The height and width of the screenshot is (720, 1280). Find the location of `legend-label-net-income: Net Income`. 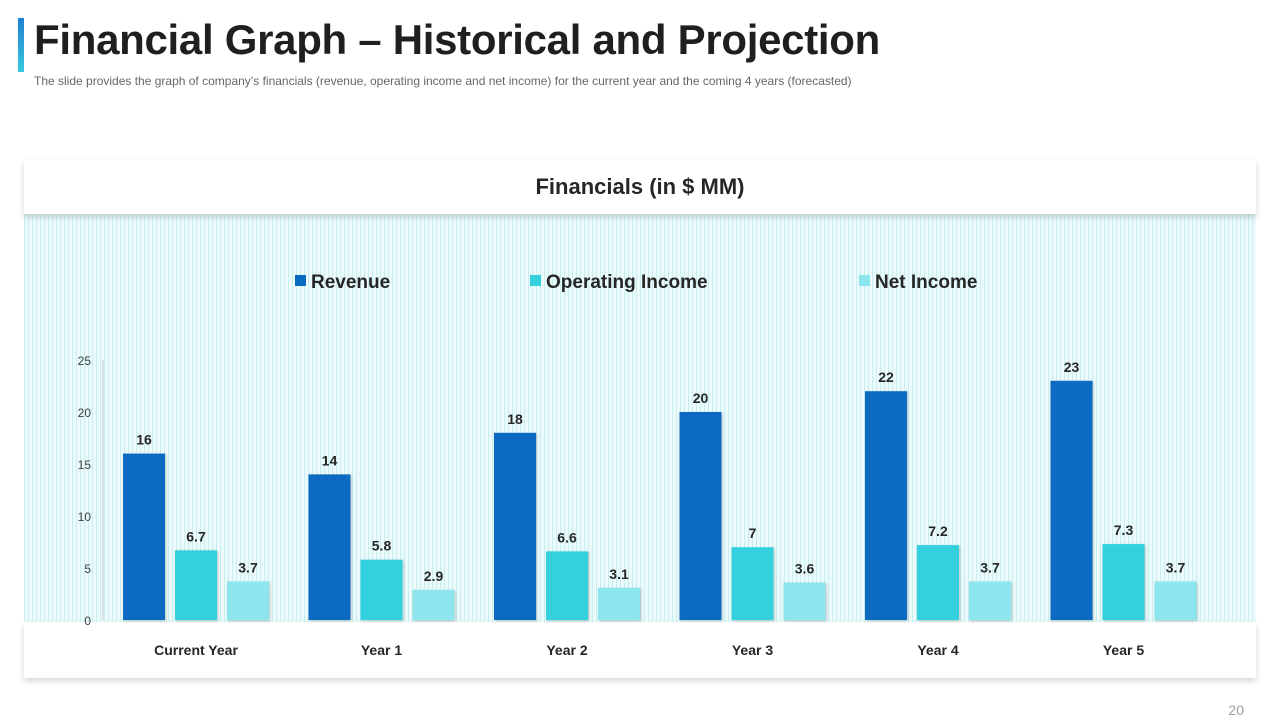

legend-label-net-income: Net Income is located at coordinates (926, 282).